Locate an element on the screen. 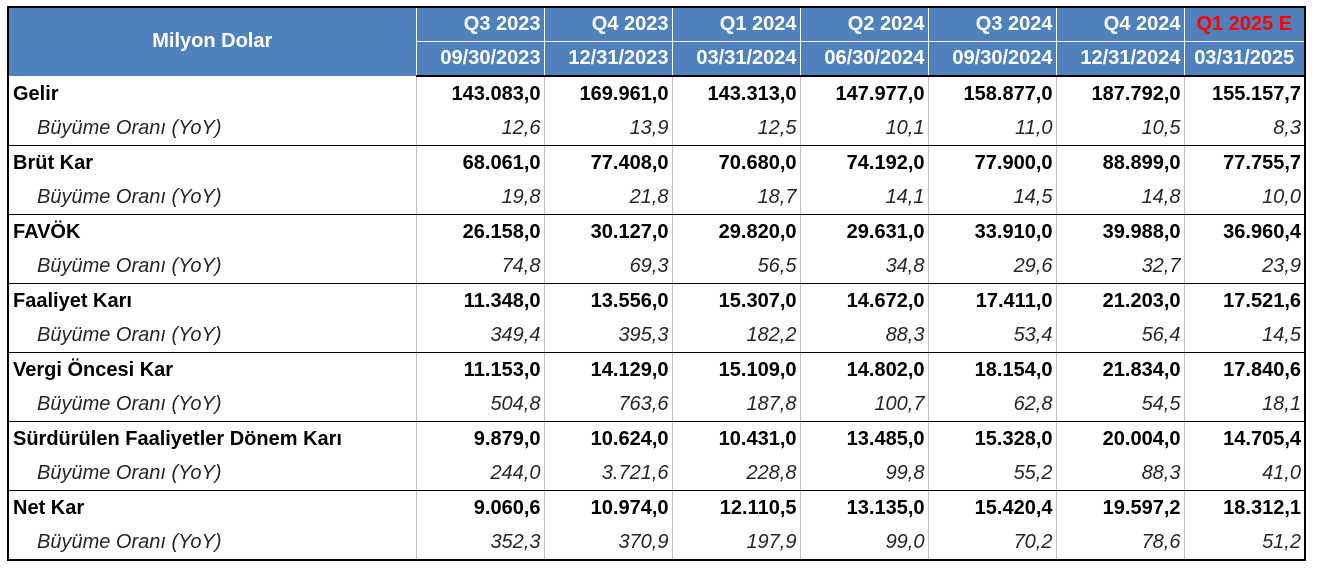 Image resolution: width=1322 pixels, height=576 pixels. column-header-quarter: Q4 2023 is located at coordinates (608, 24).